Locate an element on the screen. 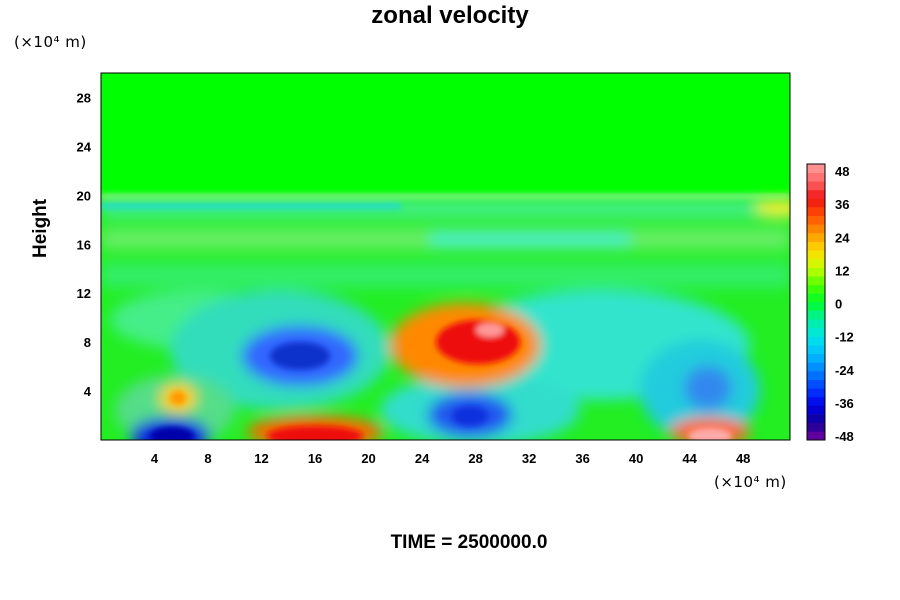  x-tick-label: 40 is located at coordinates (636, 458).